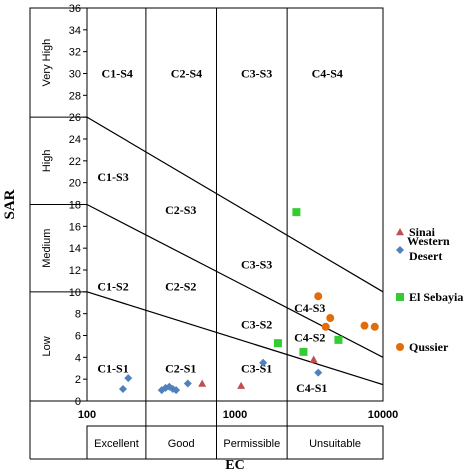  What do you see at coordinates (75, 96) in the screenshot?
I see `y-tick-label: 28` at bounding box center [75, 96].